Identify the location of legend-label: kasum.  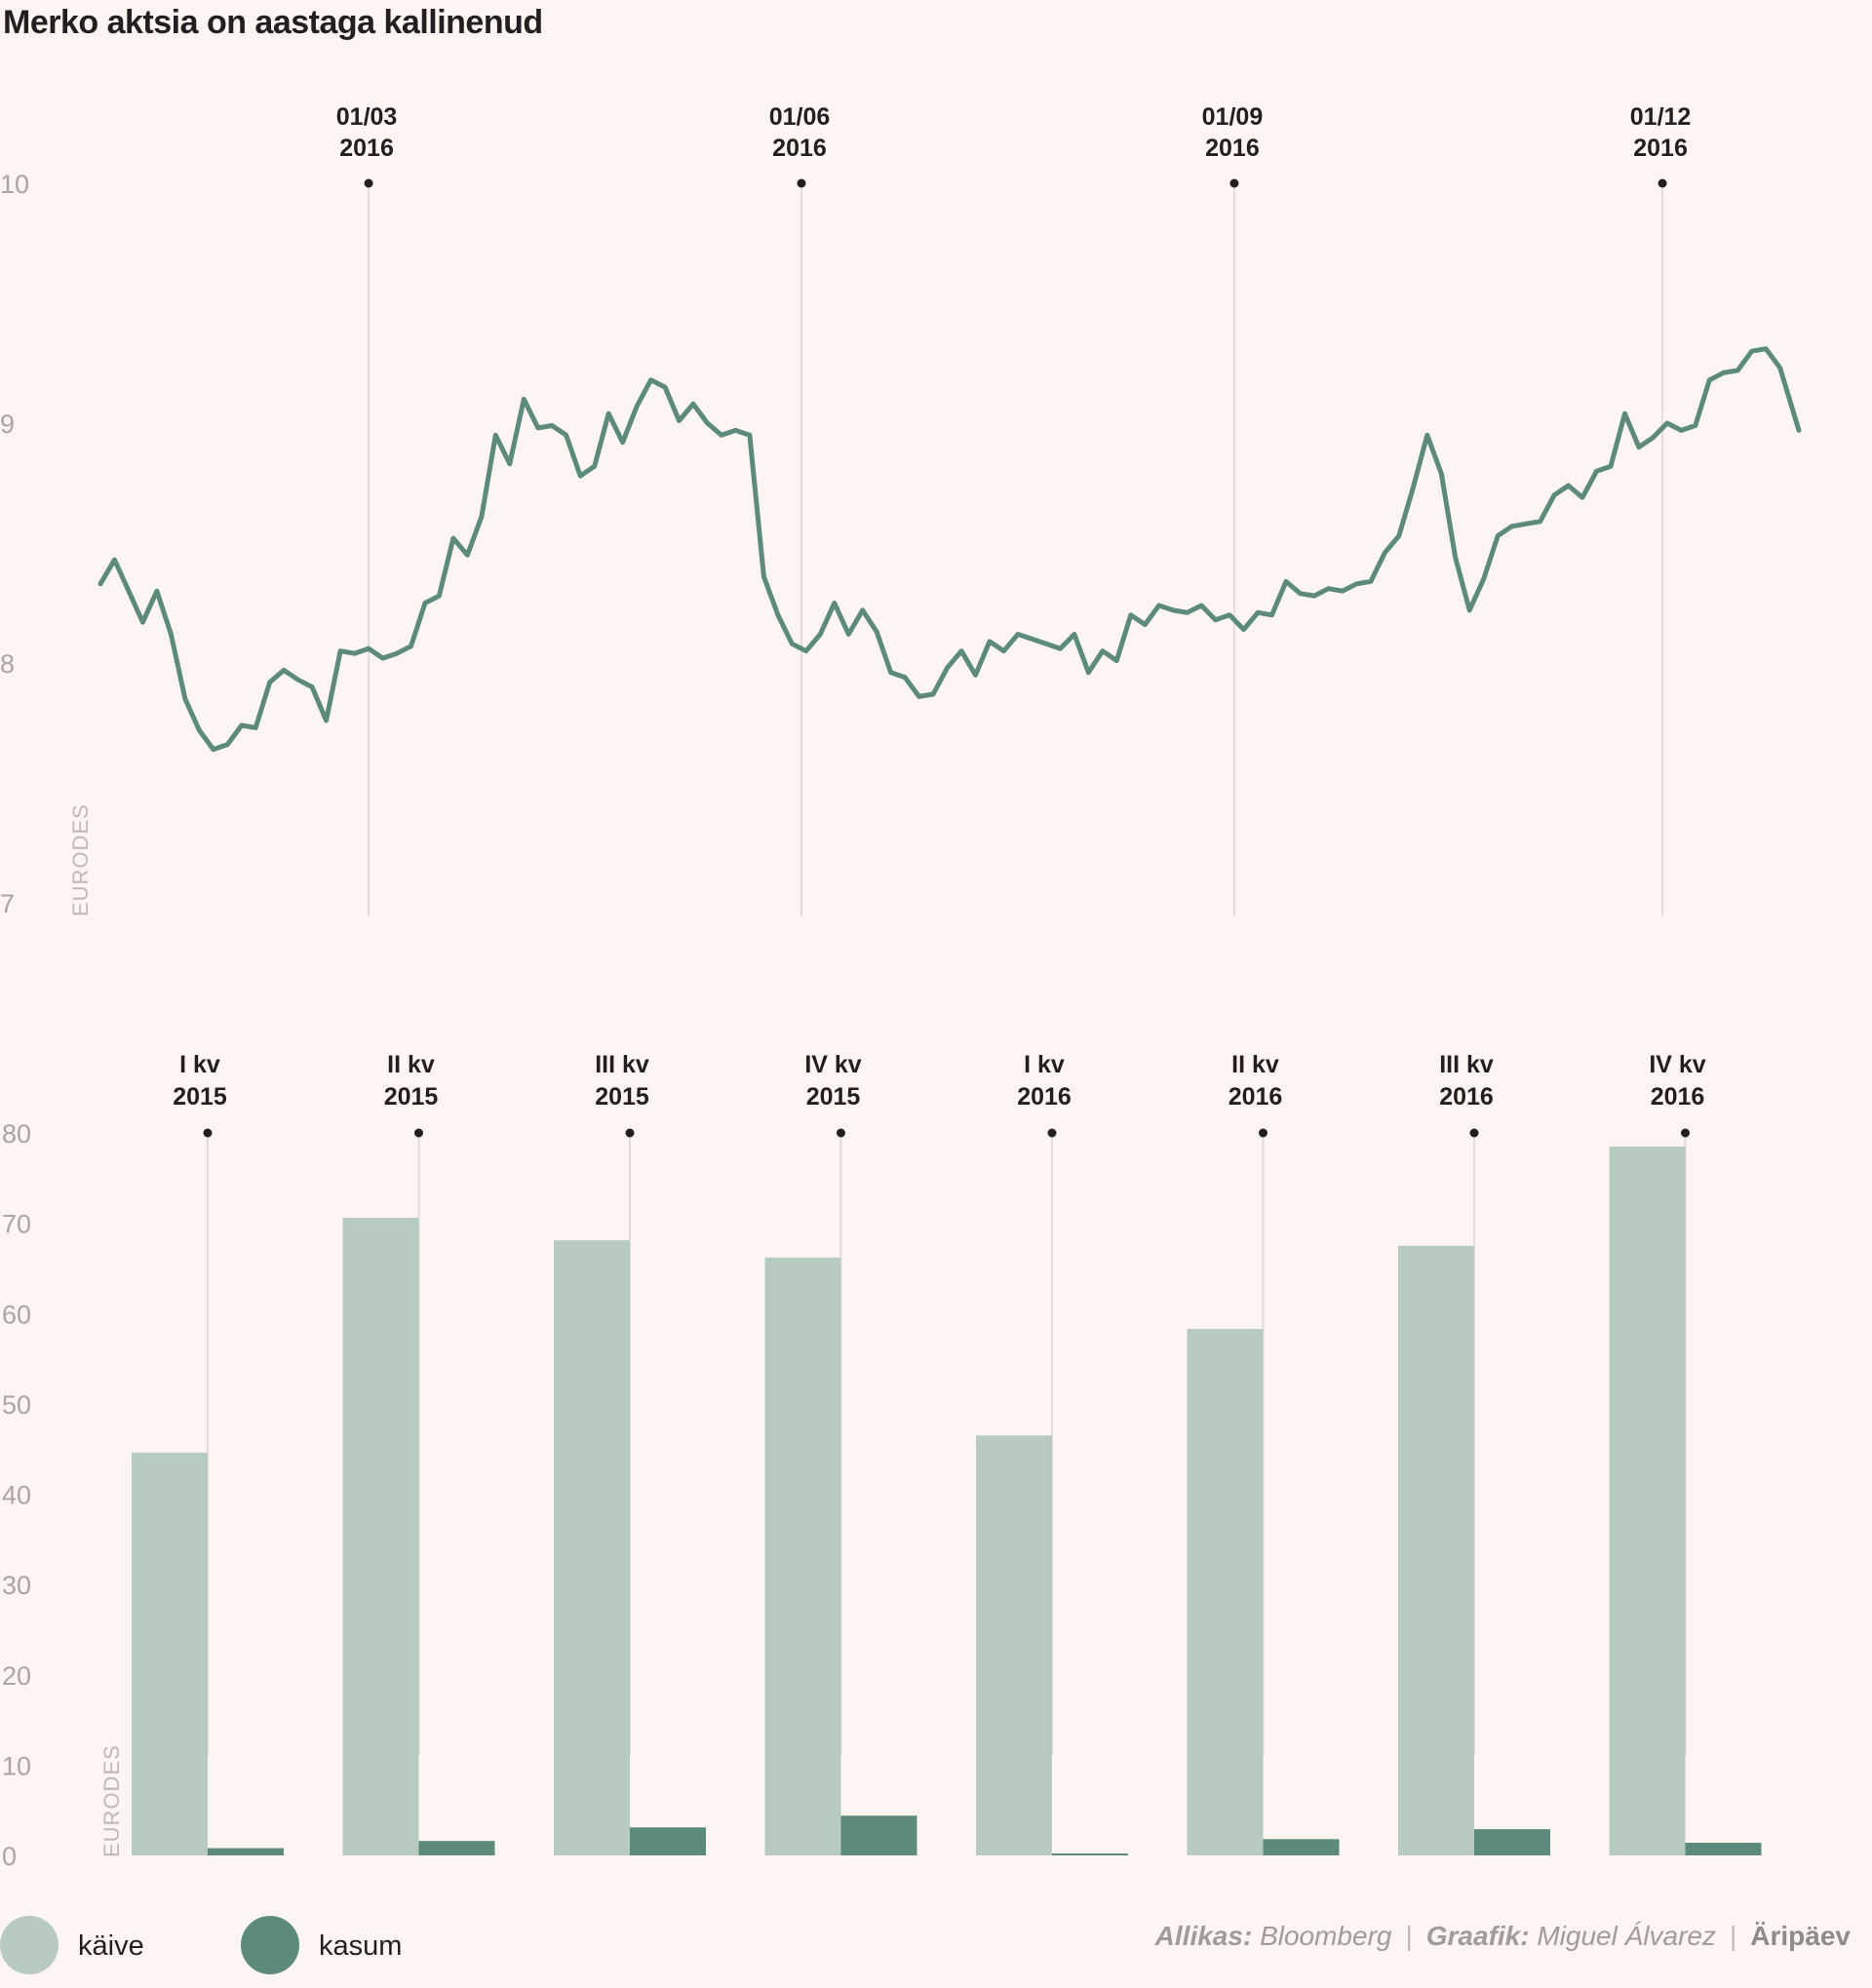
(360, 1946).